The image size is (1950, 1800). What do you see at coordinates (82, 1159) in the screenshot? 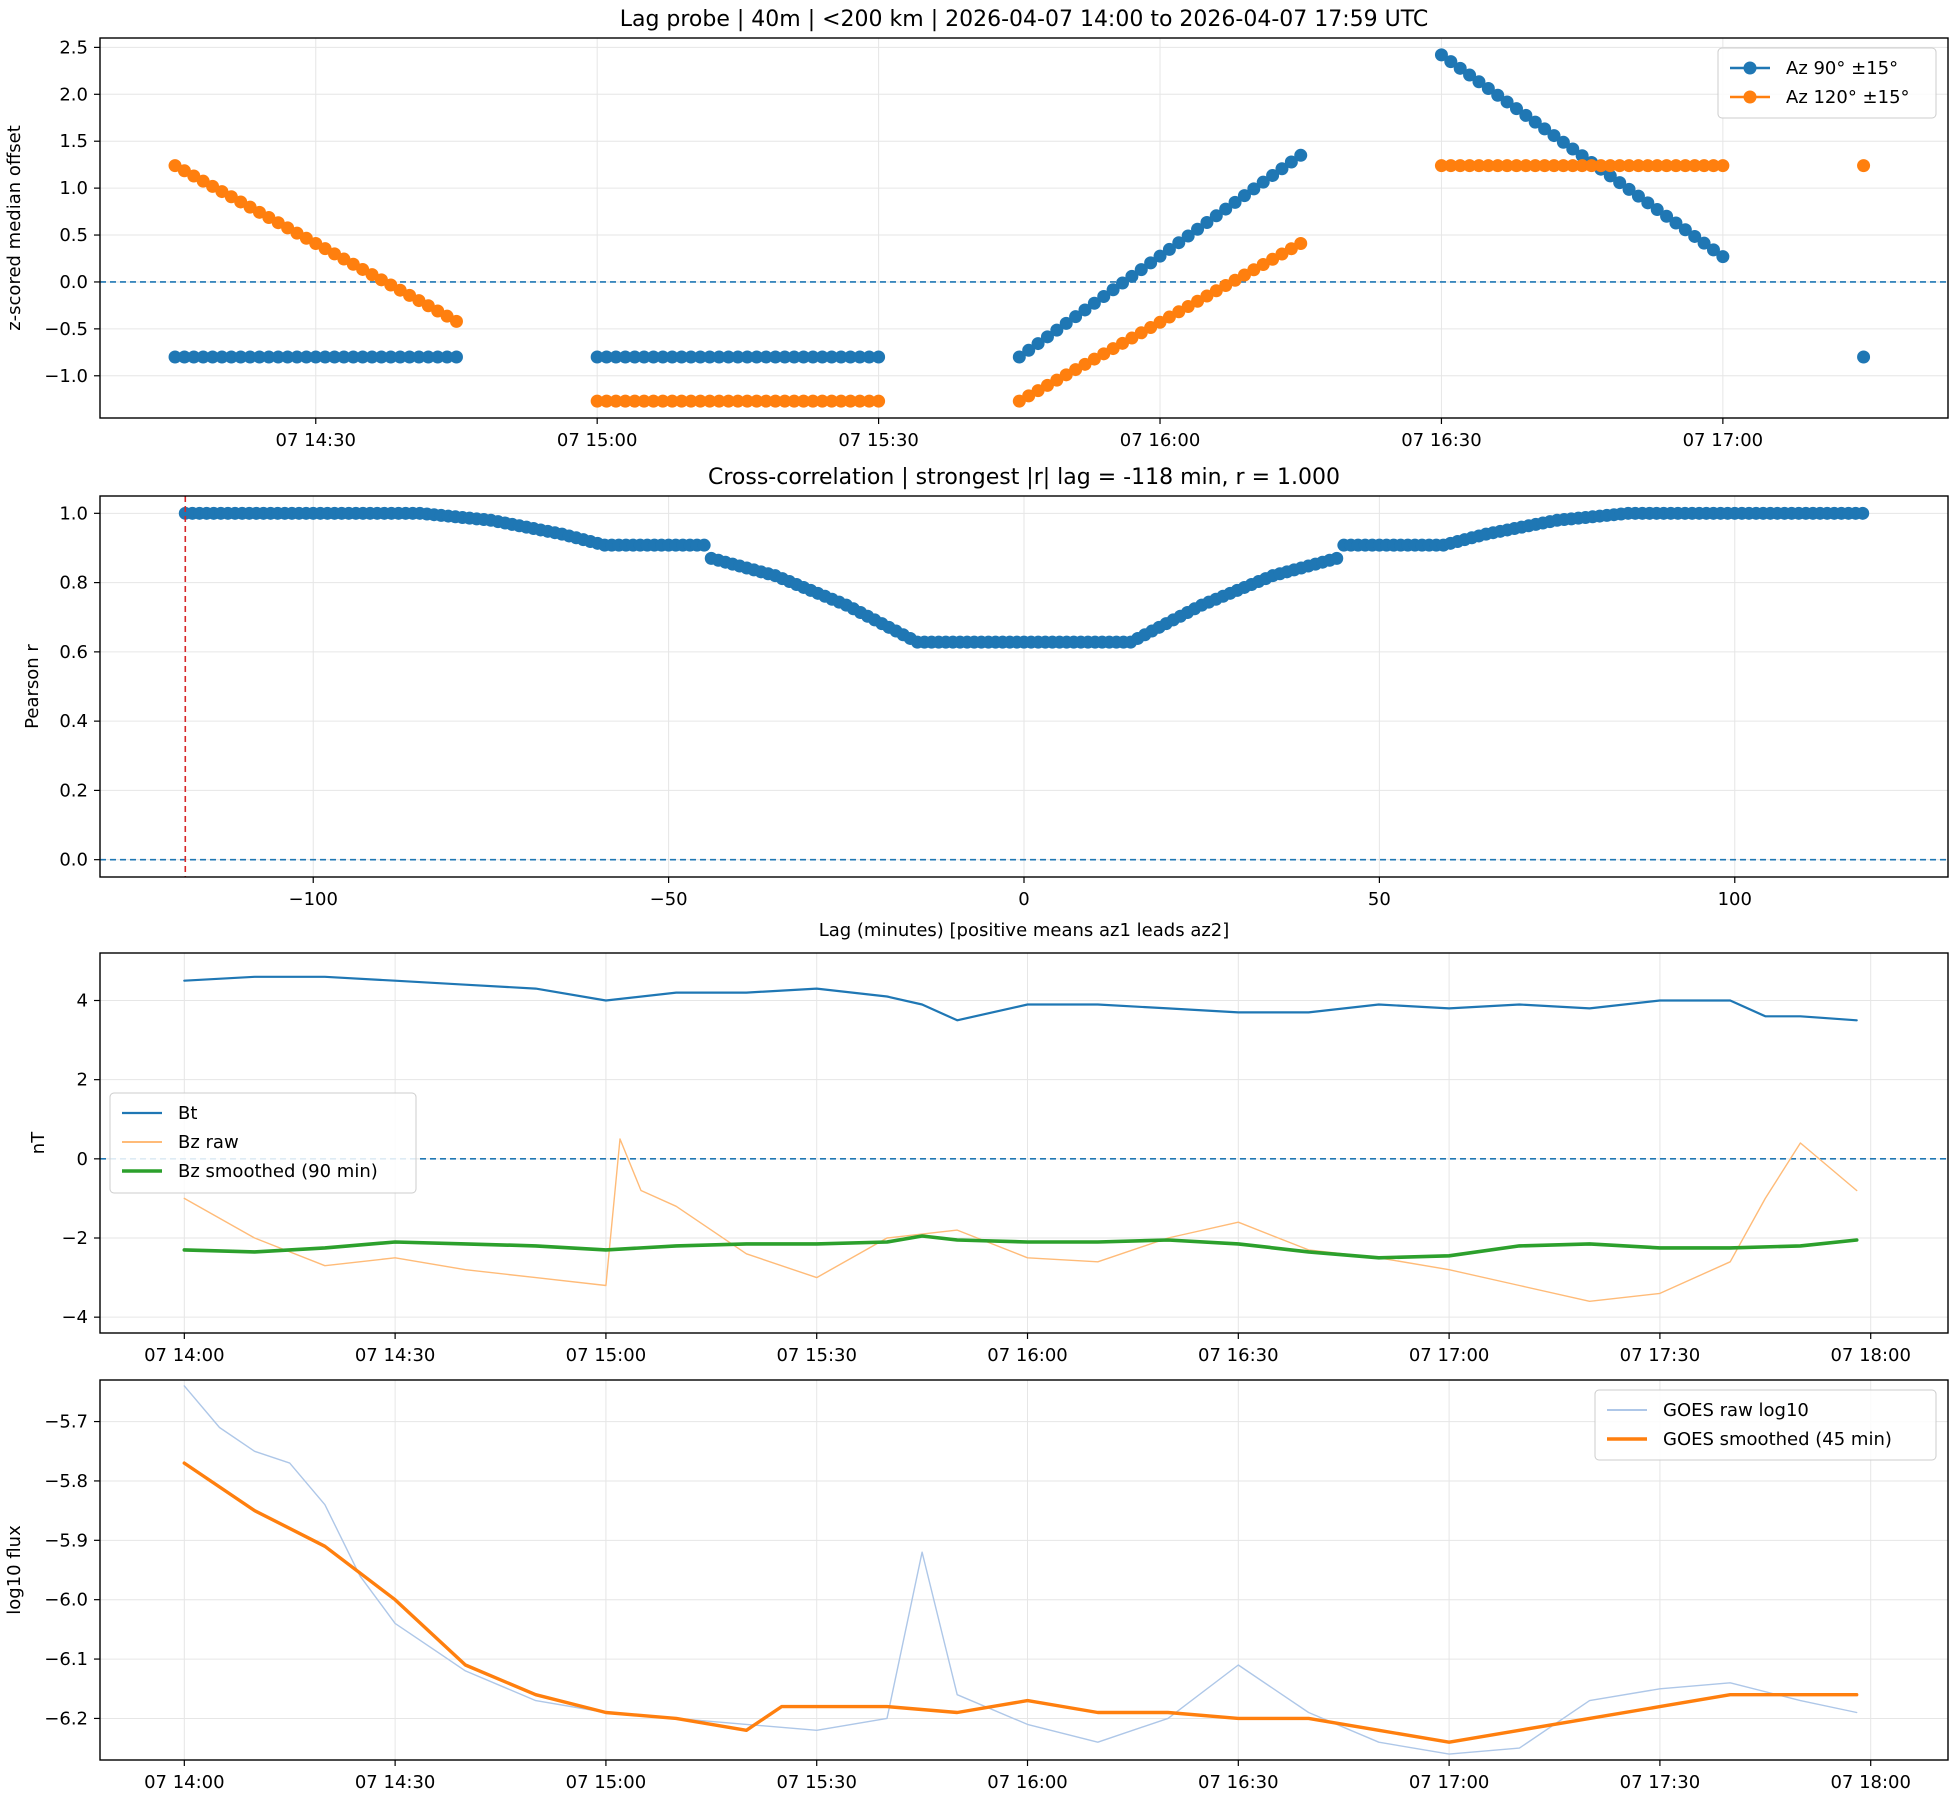
I see `y-tick-label: 0` at bounding box center [82, 1159].